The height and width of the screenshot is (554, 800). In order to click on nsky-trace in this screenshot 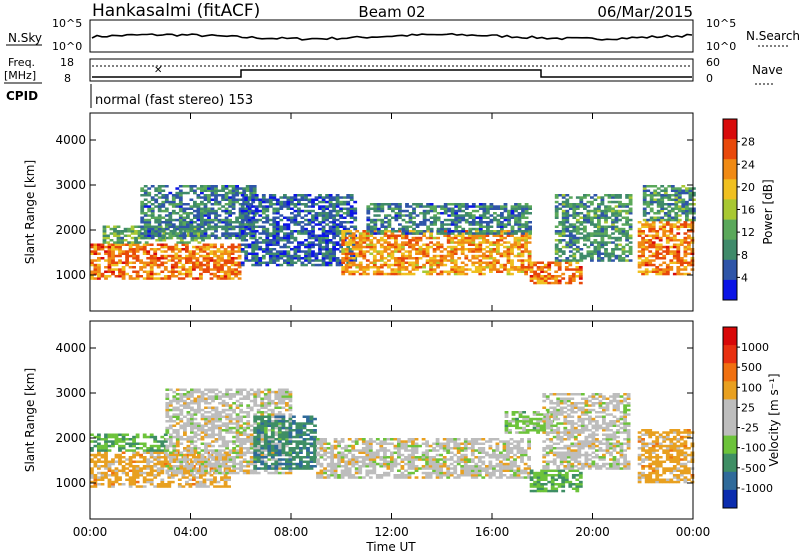, I will do `click(392, 36)`.